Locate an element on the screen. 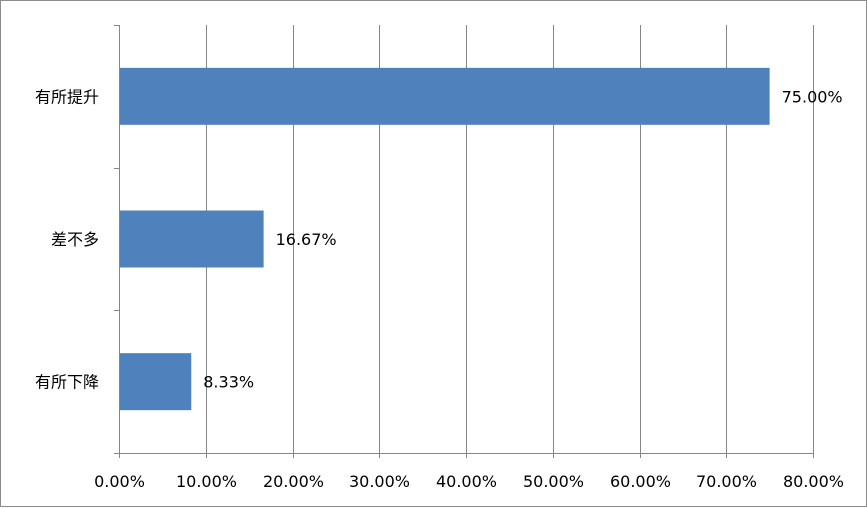 The height and width of the screenshot is (508, 867). x-tick-label: 50.00% is located at coordinates (553, 481).